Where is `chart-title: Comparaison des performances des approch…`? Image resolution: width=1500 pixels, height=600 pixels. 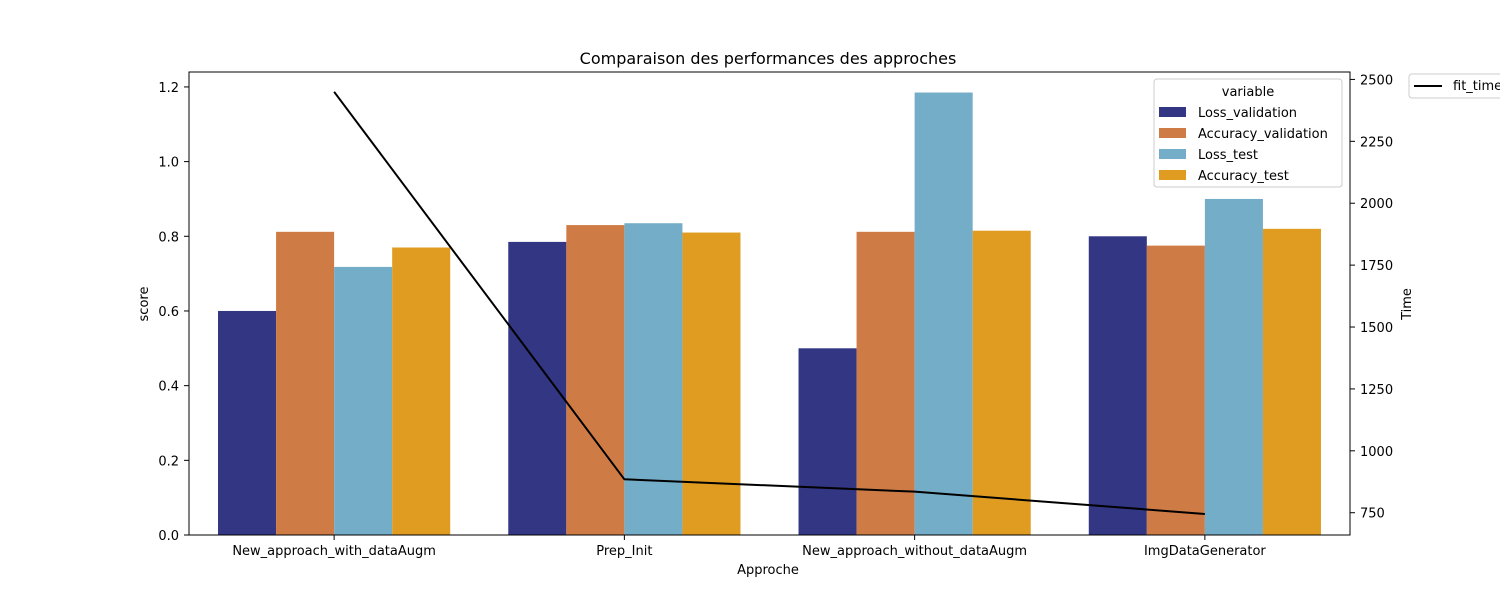
chart-title: Comparaison des performances des approch… is located at coordinates (768, 58).